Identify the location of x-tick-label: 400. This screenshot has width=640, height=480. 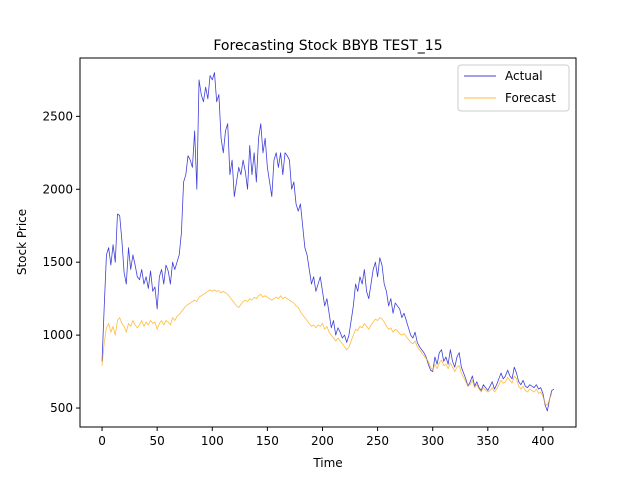
(542, 441).